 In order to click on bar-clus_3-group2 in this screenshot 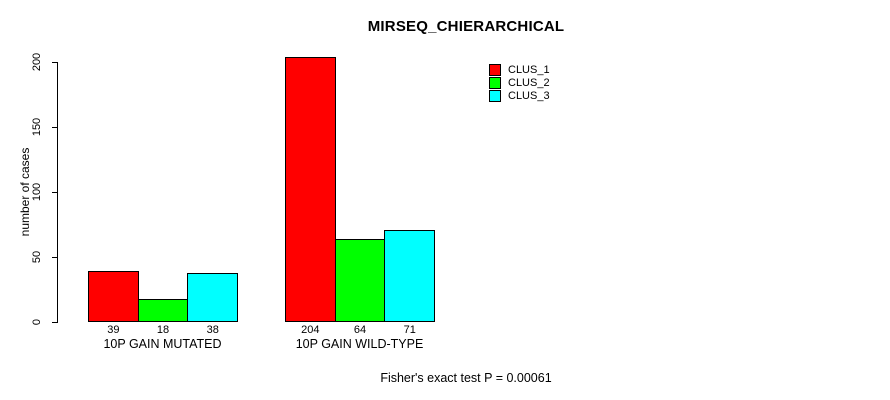, I will do `click(410, 275)`.